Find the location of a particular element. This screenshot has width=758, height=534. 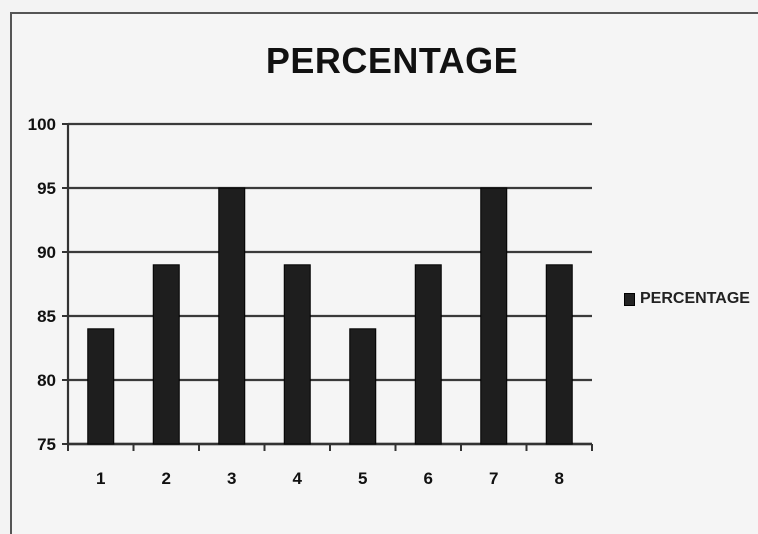

x-tick-label: 3 is located at coordinates (231, 478).